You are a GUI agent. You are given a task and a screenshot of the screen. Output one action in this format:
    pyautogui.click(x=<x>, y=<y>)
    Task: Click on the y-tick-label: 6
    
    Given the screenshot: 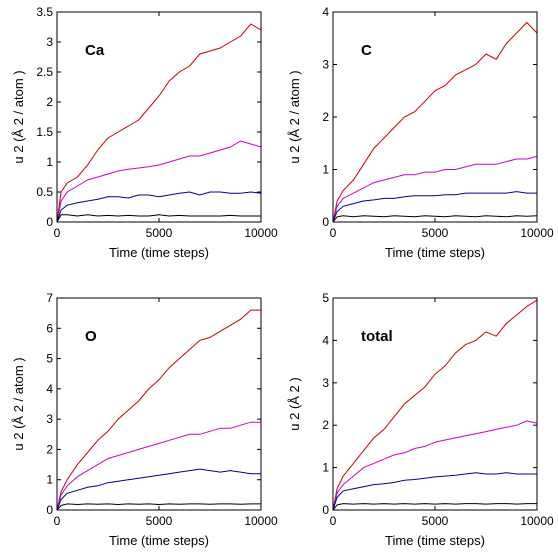 What is the action you would take?
    pyautogui.click(x=49, y=328)
    